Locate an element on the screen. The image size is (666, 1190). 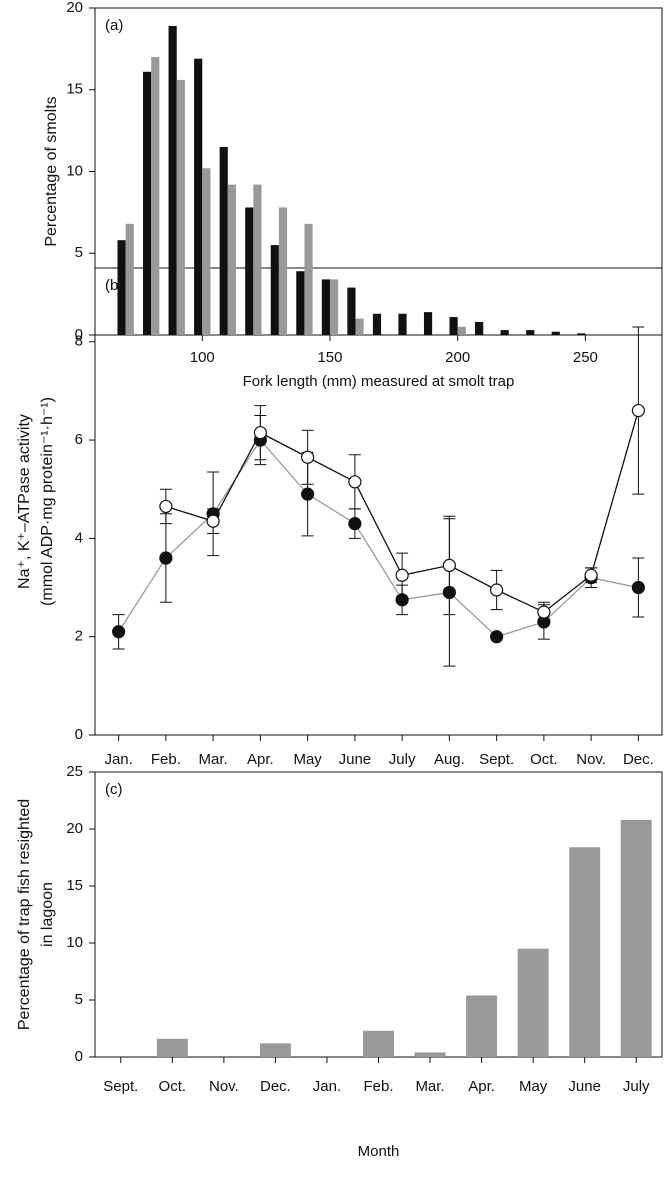
y-tick-label: 6 is located at coordinates (79, 439).